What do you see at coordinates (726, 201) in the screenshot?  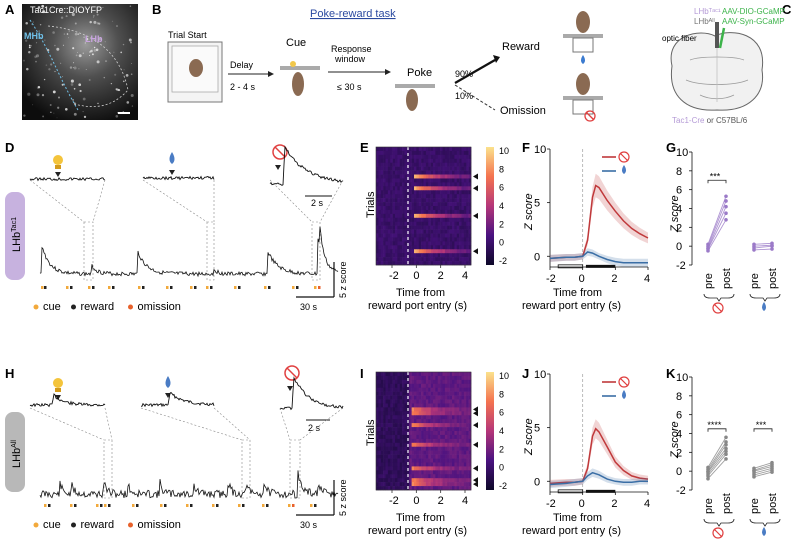 I see `post-point` at bounding box center [726, 201].